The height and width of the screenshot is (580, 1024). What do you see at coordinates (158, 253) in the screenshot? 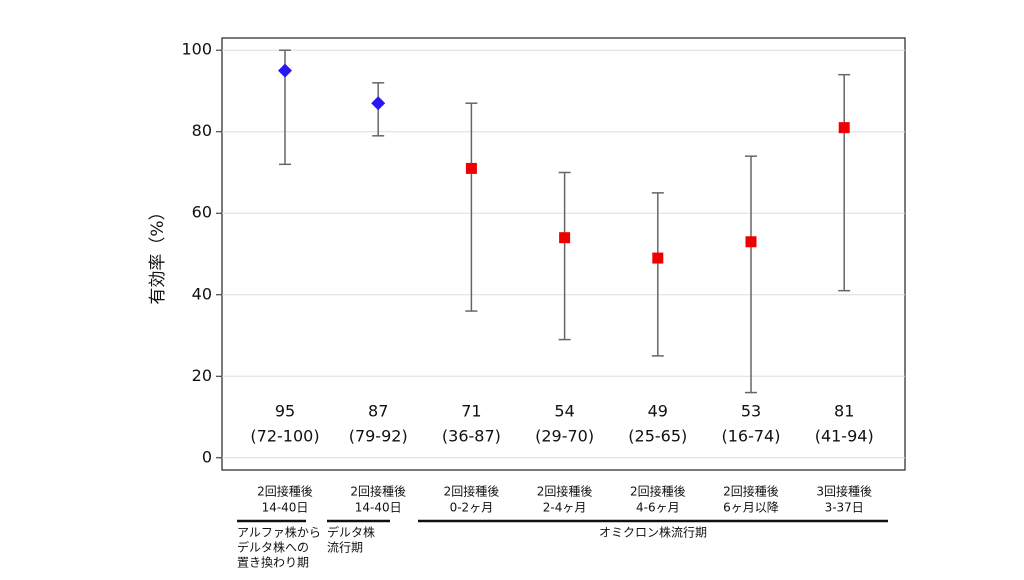
I see `y-axis-label: 有効率（%）` at bounding box center [158, 253].